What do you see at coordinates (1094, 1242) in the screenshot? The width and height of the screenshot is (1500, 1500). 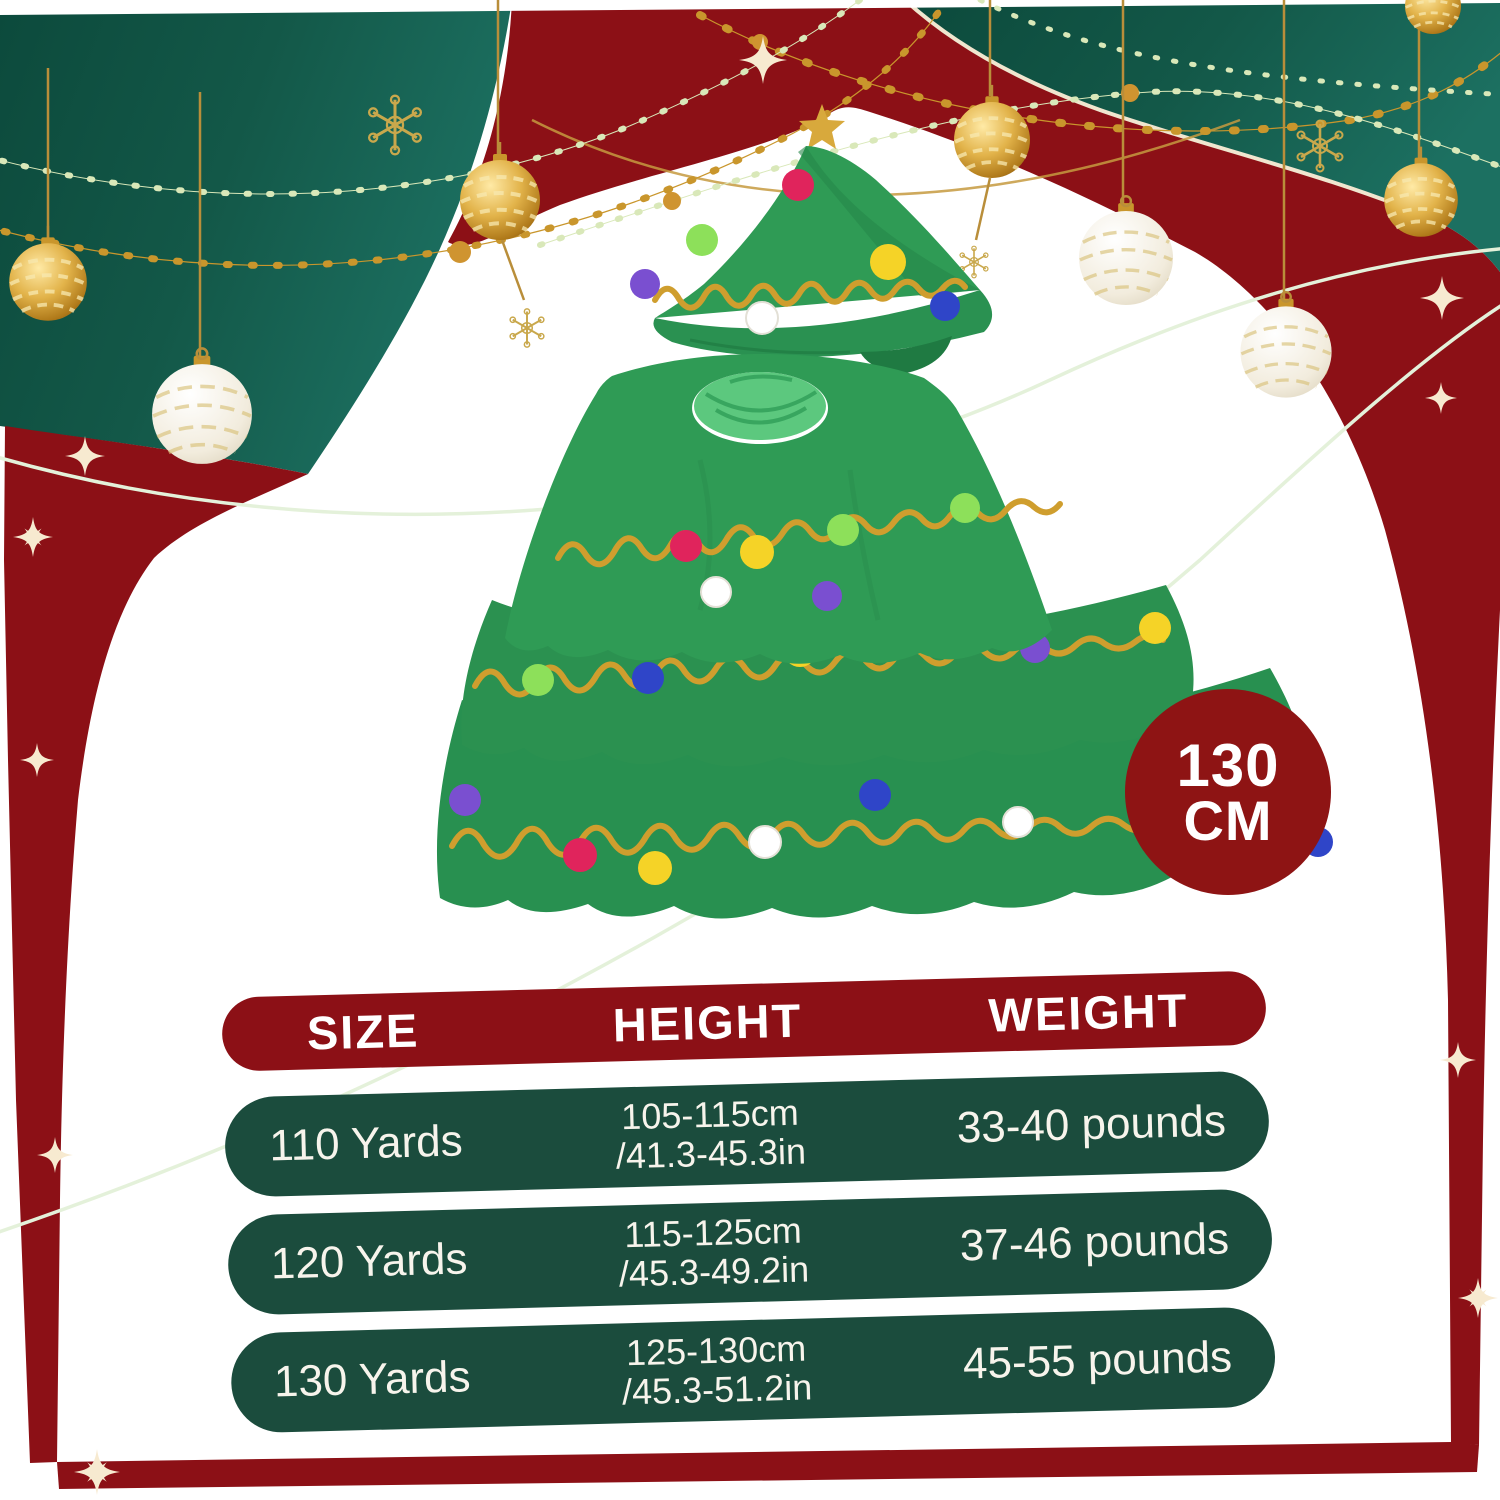 I see `row-weight: 37-46 pounds` at bounding box center [1094, 1242].